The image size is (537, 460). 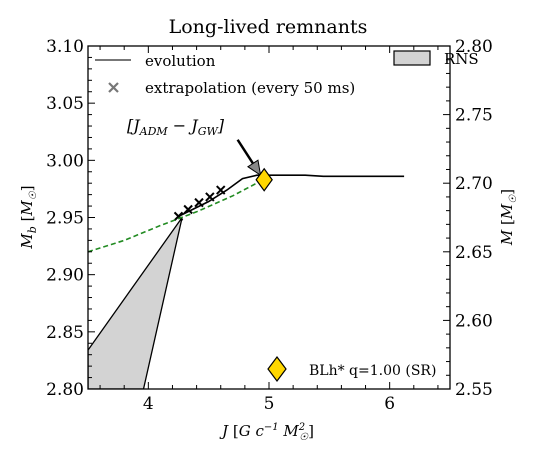 What do you see at coordinates (113, 87) in the screenshot?
I see `legend-extrapolation-swatch` at bounding box center [113, 87].